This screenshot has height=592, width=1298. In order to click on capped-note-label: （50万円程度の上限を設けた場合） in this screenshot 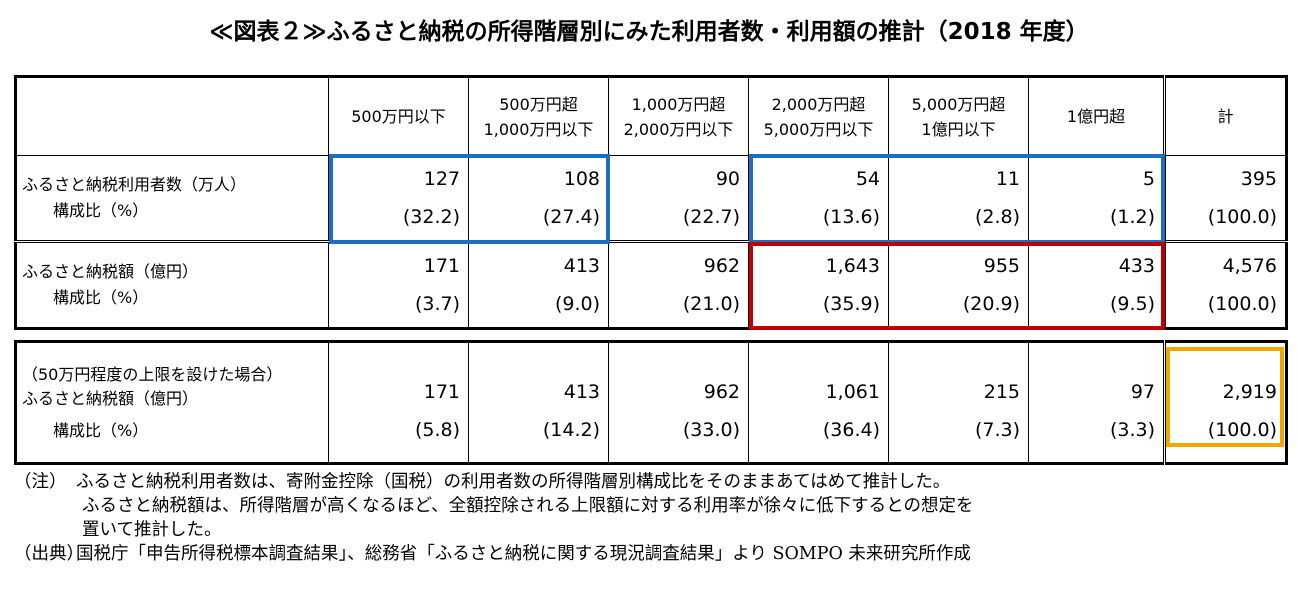, I will do `click(152, 374)`.